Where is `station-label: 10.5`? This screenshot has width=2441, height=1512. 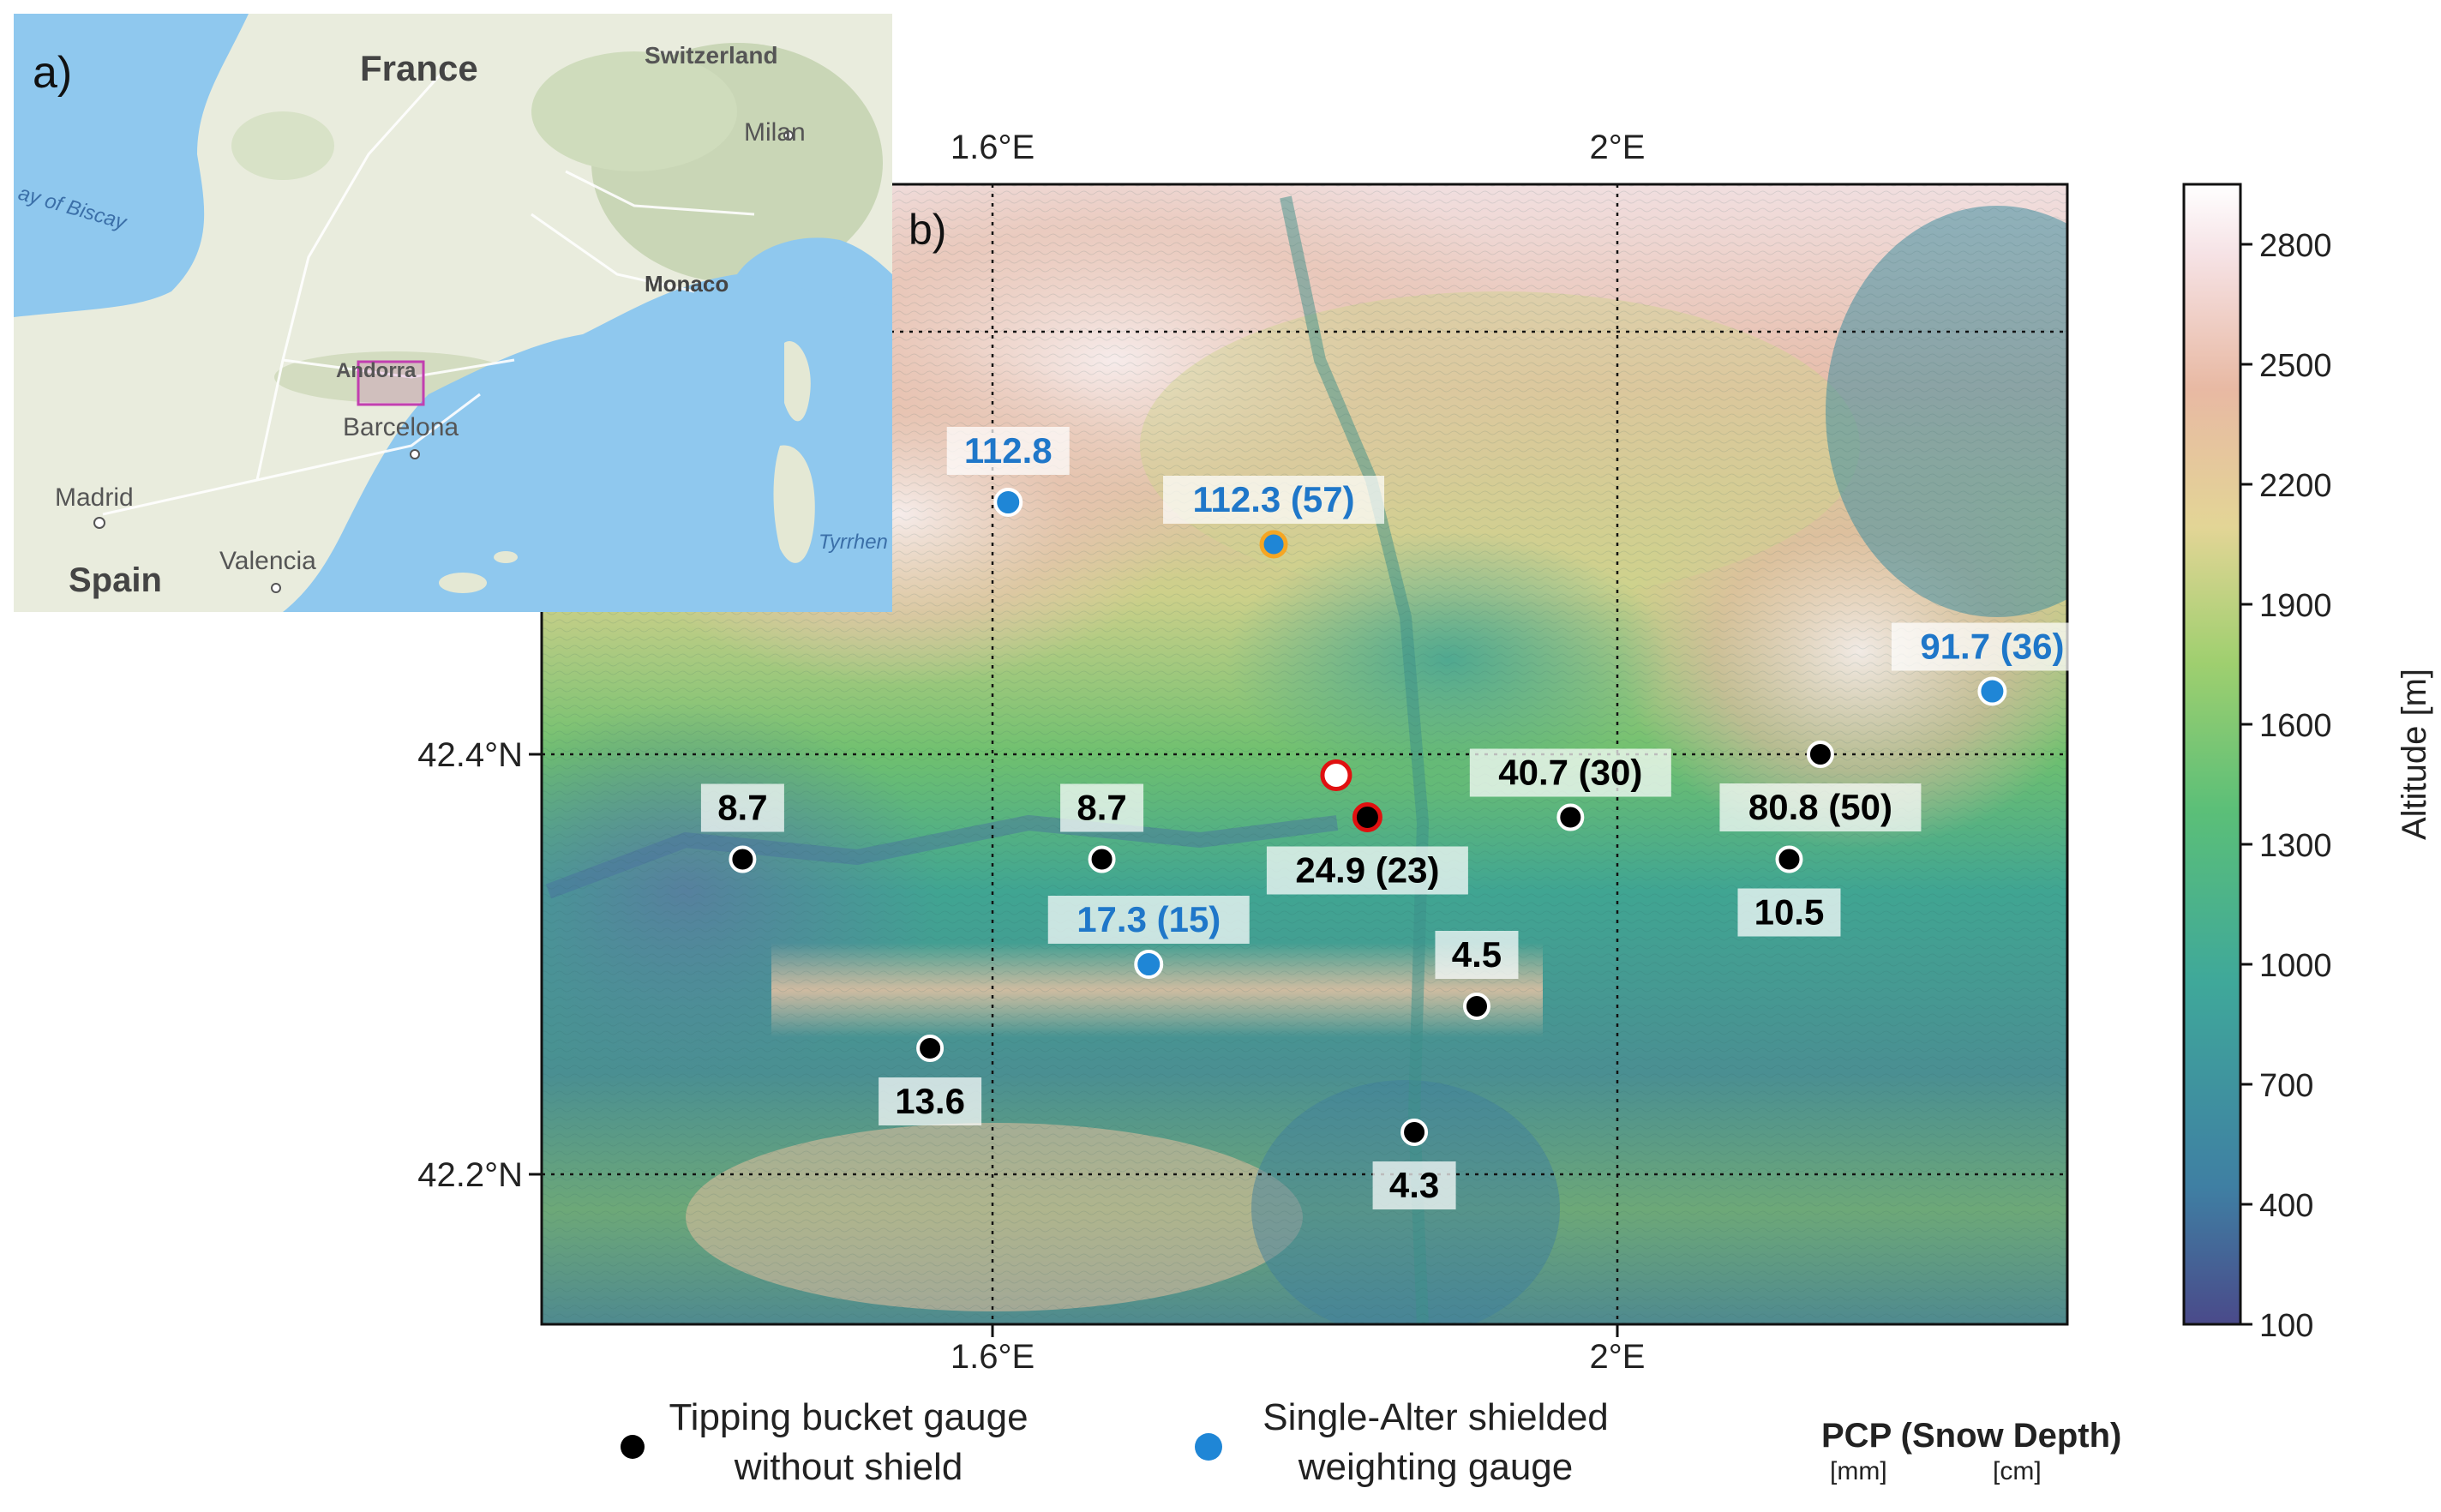
station-label: 10.5 is located at coordinates (1789, 913).